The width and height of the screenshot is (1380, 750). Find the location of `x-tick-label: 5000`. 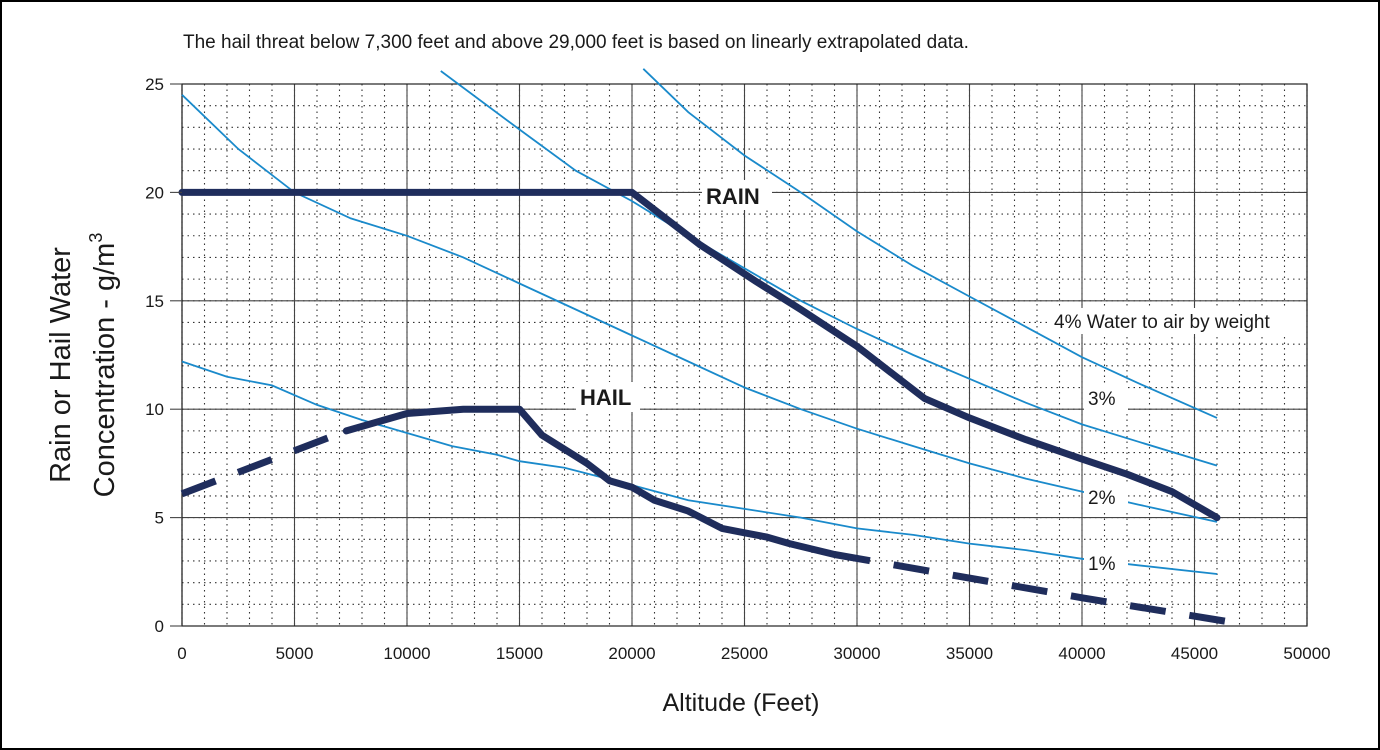

x-tick-label: 5000 is located at coordinates (295, 653).